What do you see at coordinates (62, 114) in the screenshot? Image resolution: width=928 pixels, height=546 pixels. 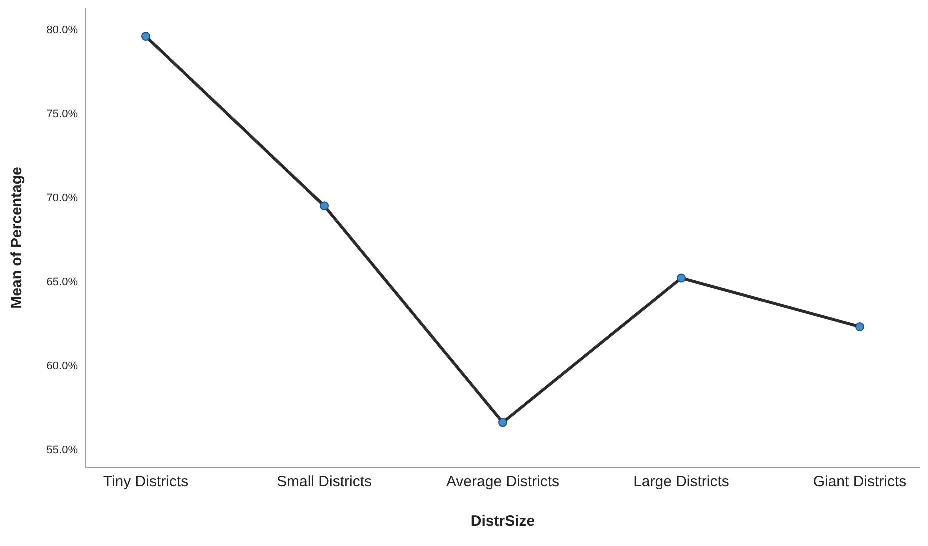 I see `y-tick-label: 75.0%` at bounding box center [62, 114].